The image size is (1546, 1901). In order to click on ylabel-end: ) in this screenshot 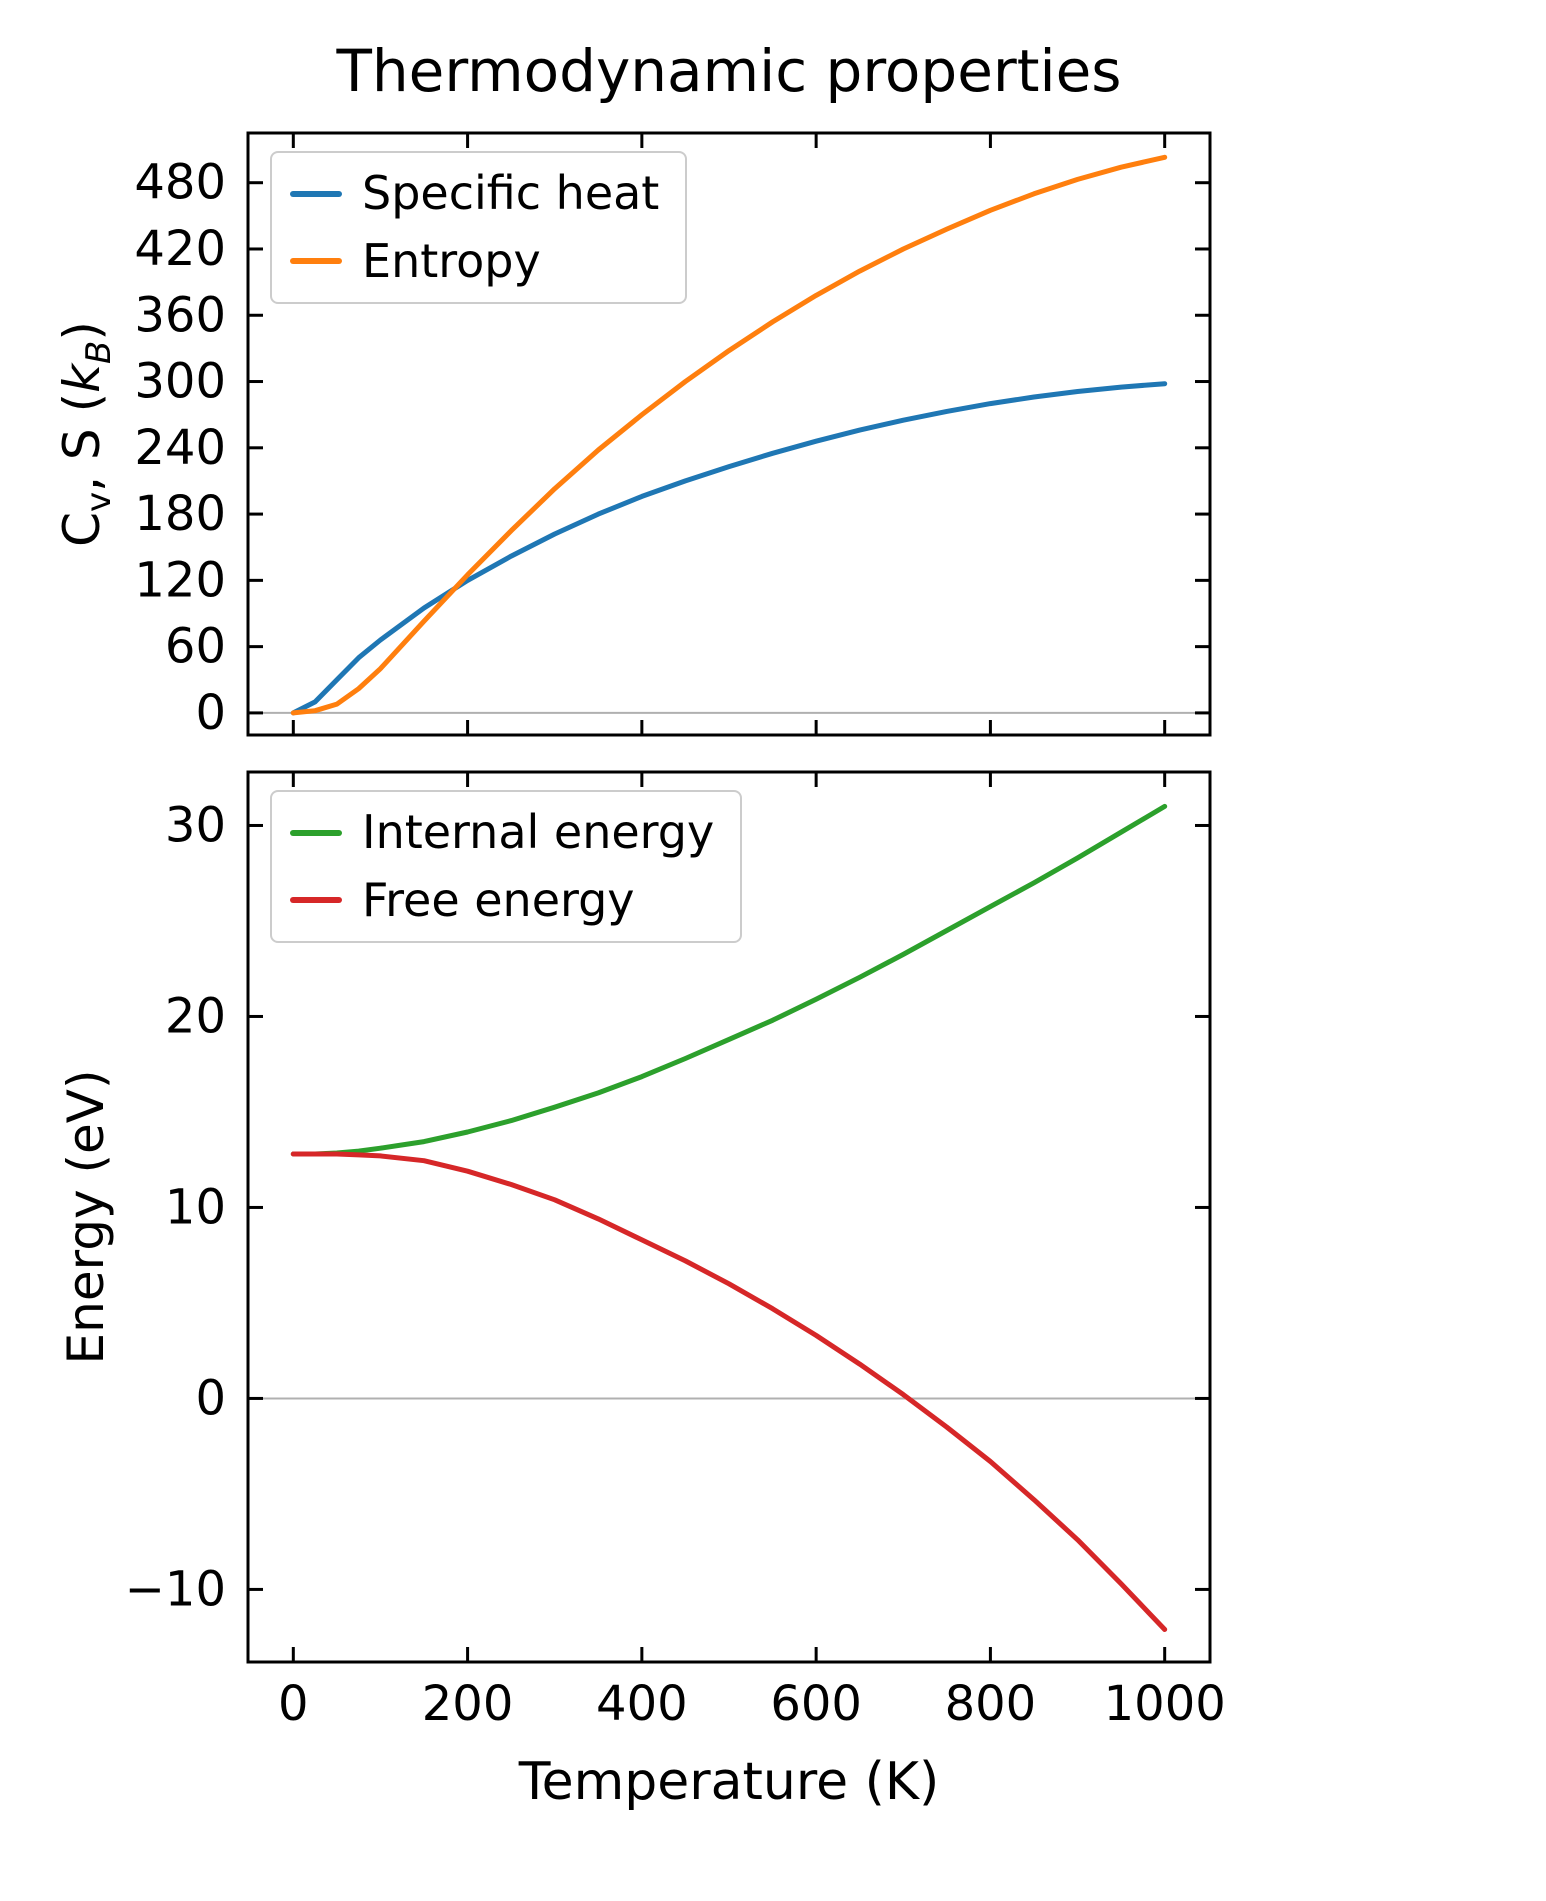, I will do `click(82, 331)`.